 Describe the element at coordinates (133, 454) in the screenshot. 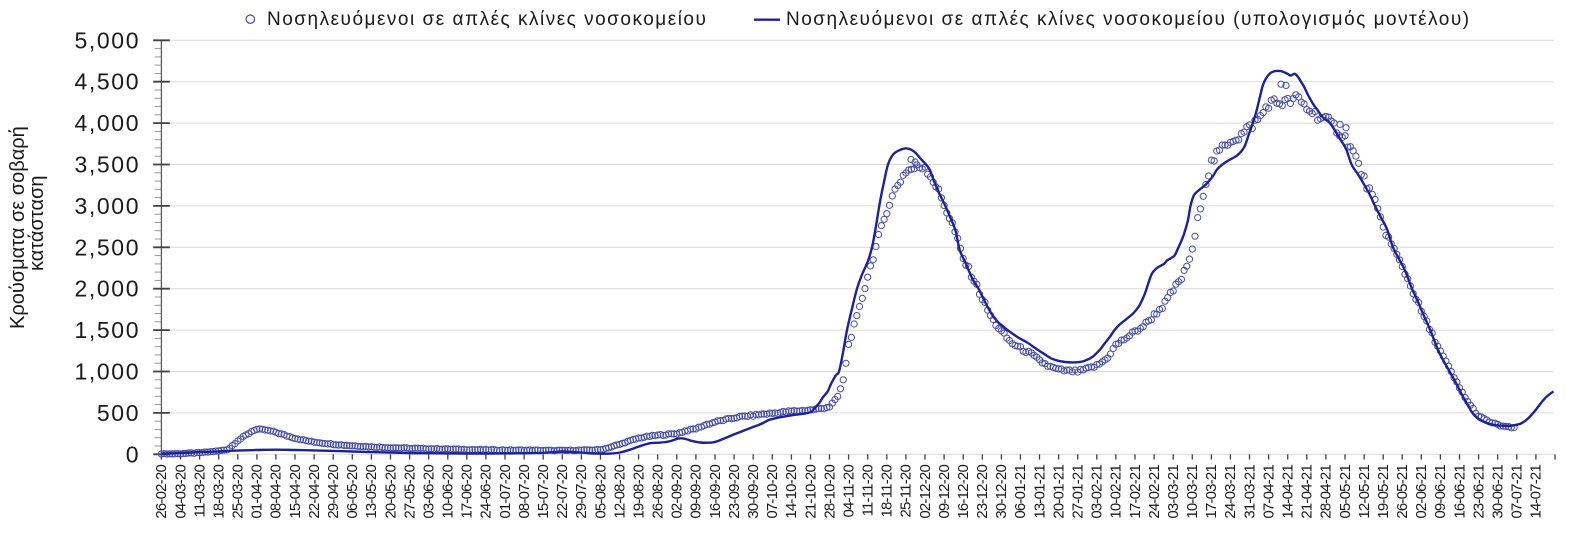

I see `svg-text: 0` at that location.